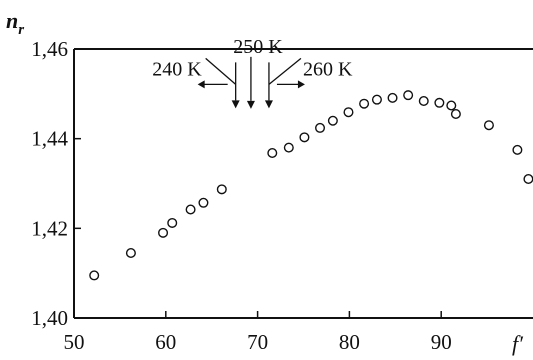 This screenshot has width=533, height=360. I want to click on annotation-label: 260 K, so click(328, 69).